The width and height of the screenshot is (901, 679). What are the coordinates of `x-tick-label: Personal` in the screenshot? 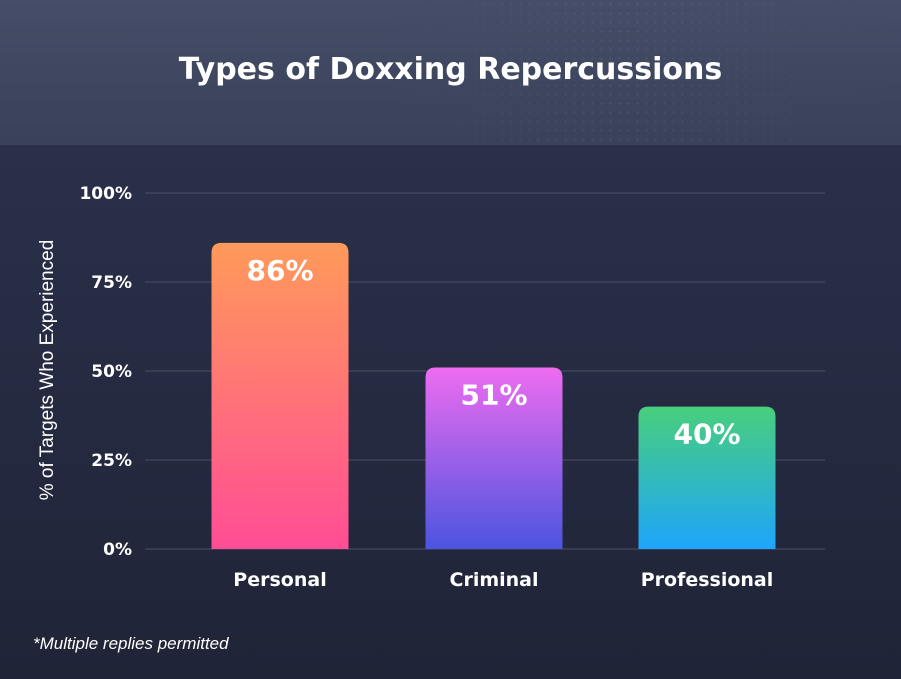 It's located at (279, 580).